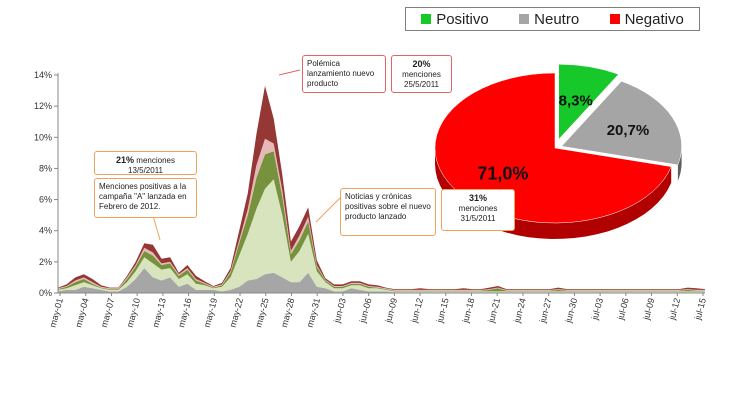  I want to click on callout-31pct: 31% menciones 31/5/2011, so click(478, 210).